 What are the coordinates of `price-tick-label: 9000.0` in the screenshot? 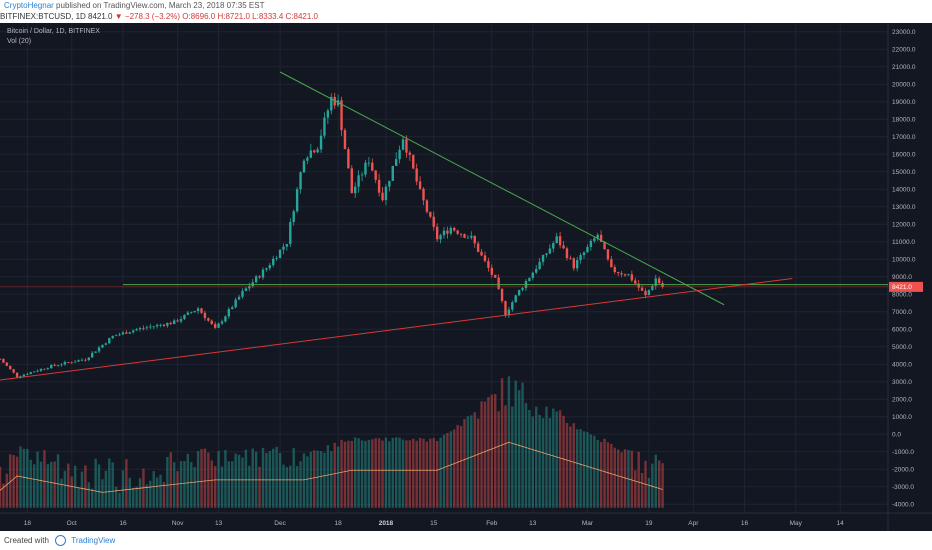 It's located at (902, 277).